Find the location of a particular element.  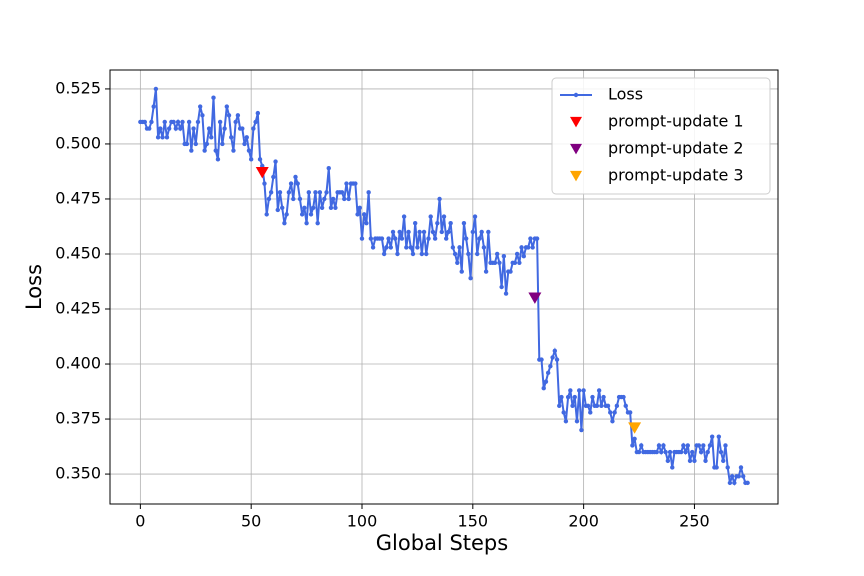

legend-box is located at coordinates (661, 136).